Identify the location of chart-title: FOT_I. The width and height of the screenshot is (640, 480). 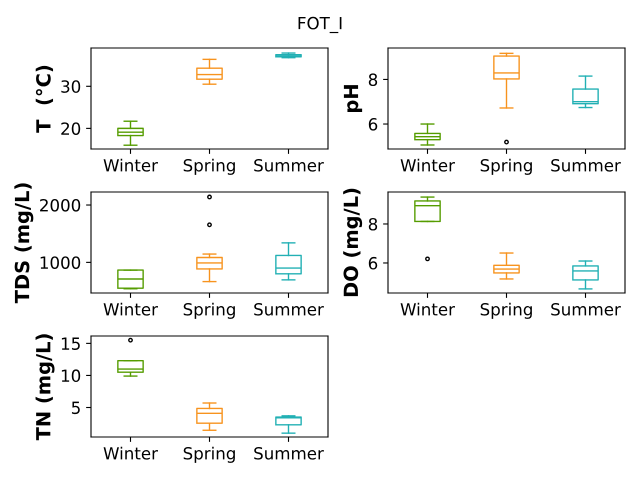
(320, 25).